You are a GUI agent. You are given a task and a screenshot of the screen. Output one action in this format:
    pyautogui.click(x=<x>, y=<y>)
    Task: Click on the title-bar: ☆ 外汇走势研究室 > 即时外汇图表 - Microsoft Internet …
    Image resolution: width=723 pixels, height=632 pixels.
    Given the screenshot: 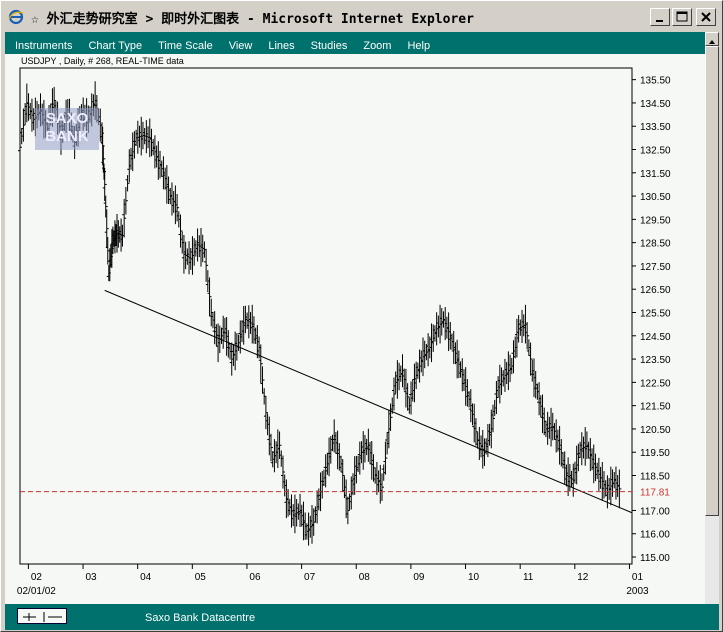 What is the action you would take?
    pyautogui.click(x=361, y=17)
    